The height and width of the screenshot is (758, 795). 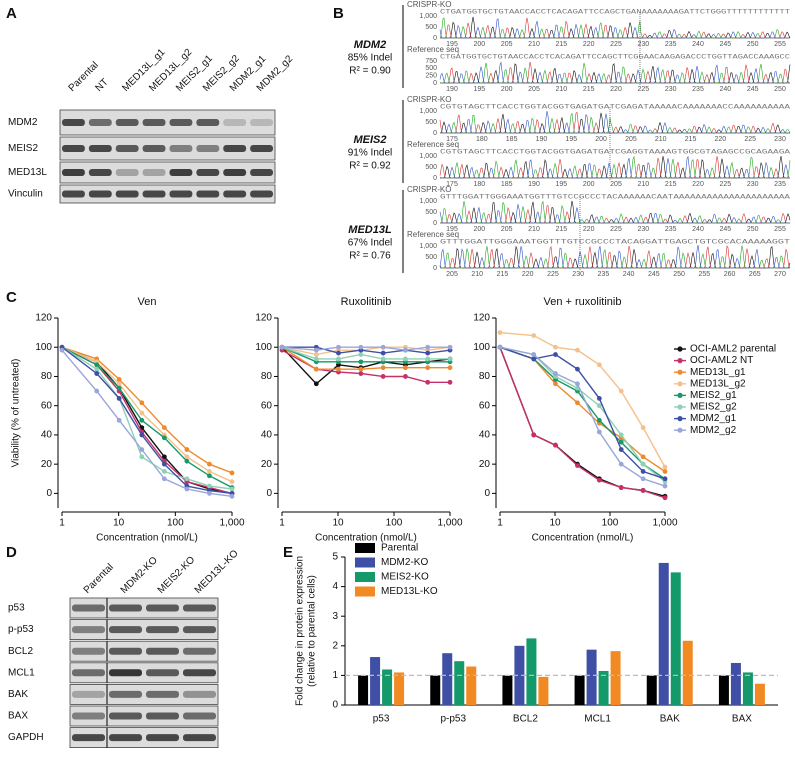 What do you see at coordinates (147, 302) in the screenshot?
I see `subplot-title: Ven` at bounding box center [147, 302].